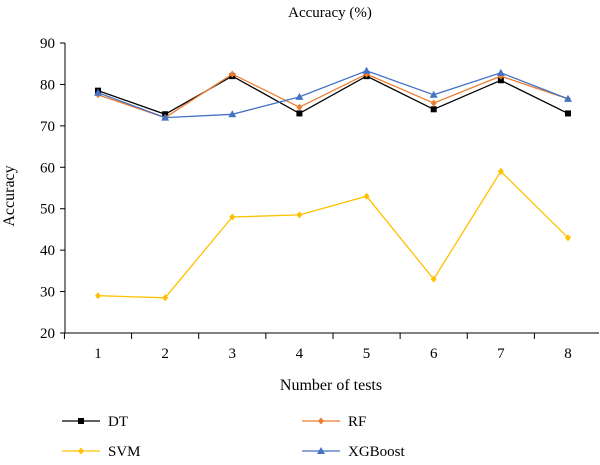  I want to click on legend-marker-rf, so click(321, 421).